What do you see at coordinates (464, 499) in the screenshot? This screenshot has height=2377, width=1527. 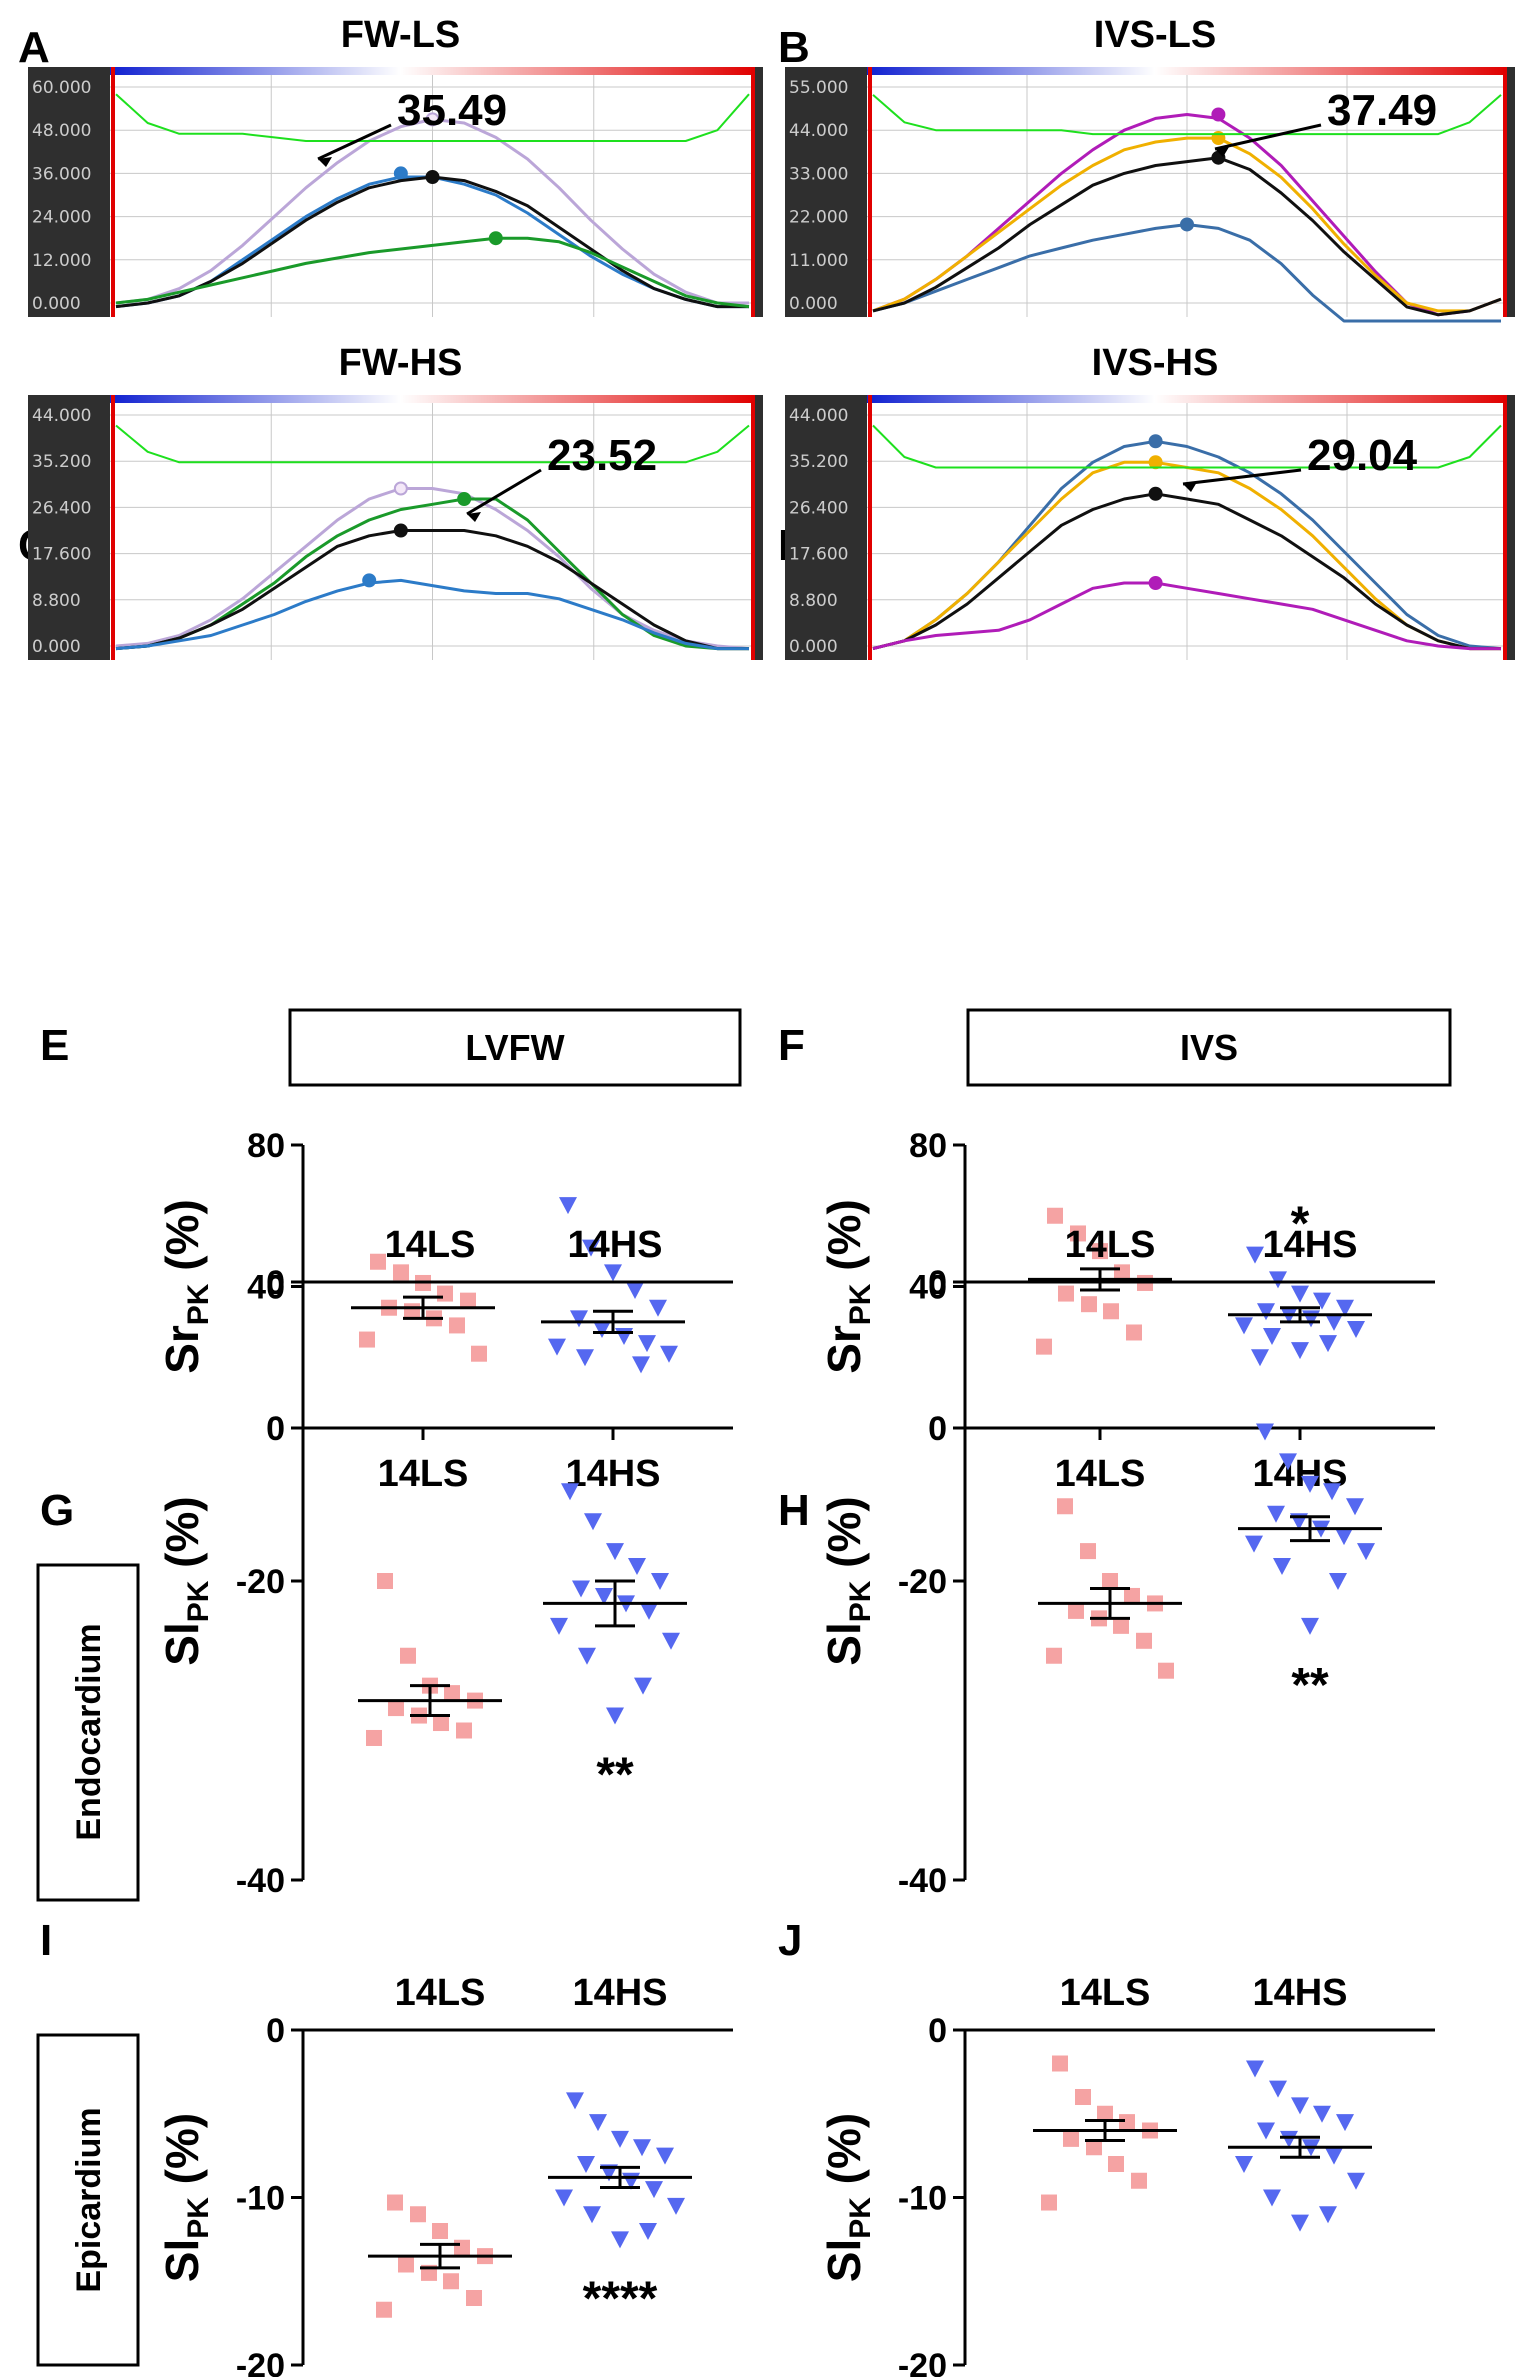 I see `peak-marker-green` at bounding box center [464, 499].